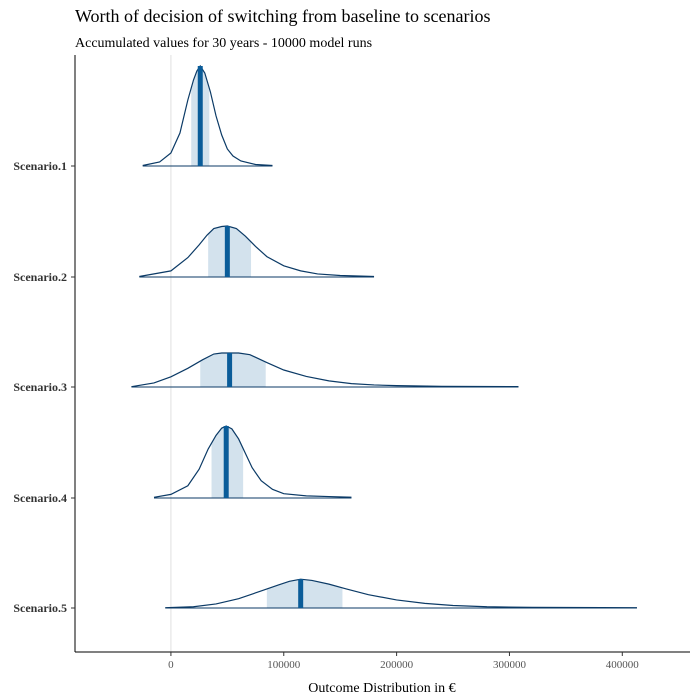 Image resolution: width=700 pixels, height=700 pixels. Describe the element at coordinates (40, 608) in the screenshot. I see `y-tick-label: Scenario.5` at that location.